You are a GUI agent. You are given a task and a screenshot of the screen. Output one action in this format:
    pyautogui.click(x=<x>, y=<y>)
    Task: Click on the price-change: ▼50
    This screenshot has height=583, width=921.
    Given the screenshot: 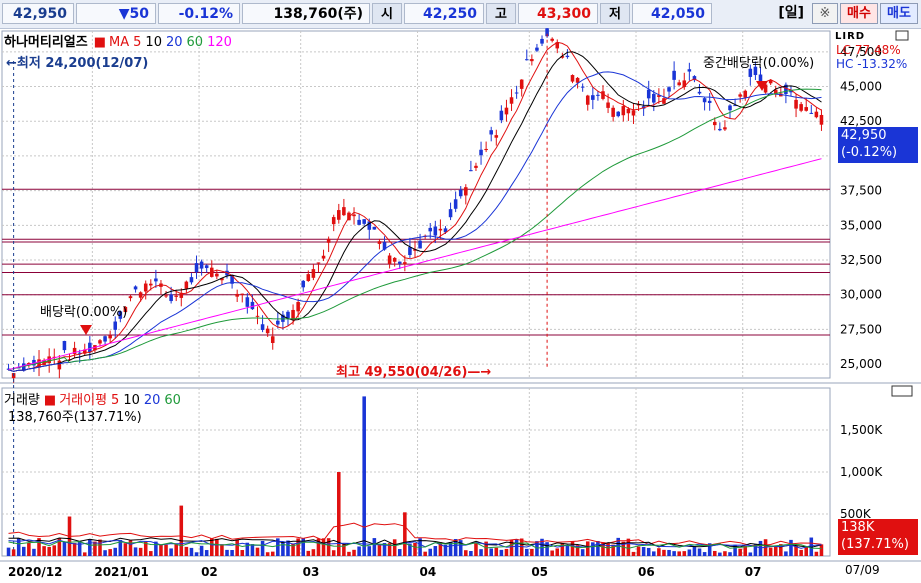 What is the action you would take?
    pyautogui.click(x=116, y=13)
    